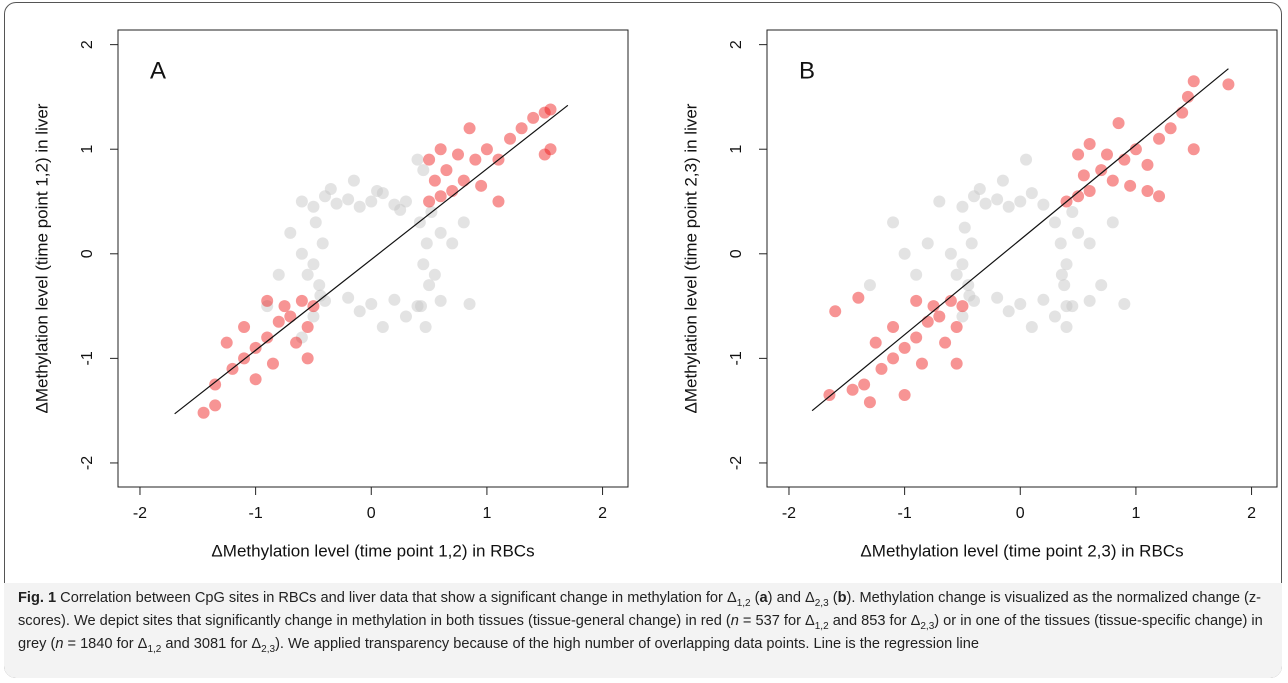 This screenshot has height=683, width=1288. Describe the element at coordinates (842, 598) in the screenshot. I see `caption-text: b` at that location.